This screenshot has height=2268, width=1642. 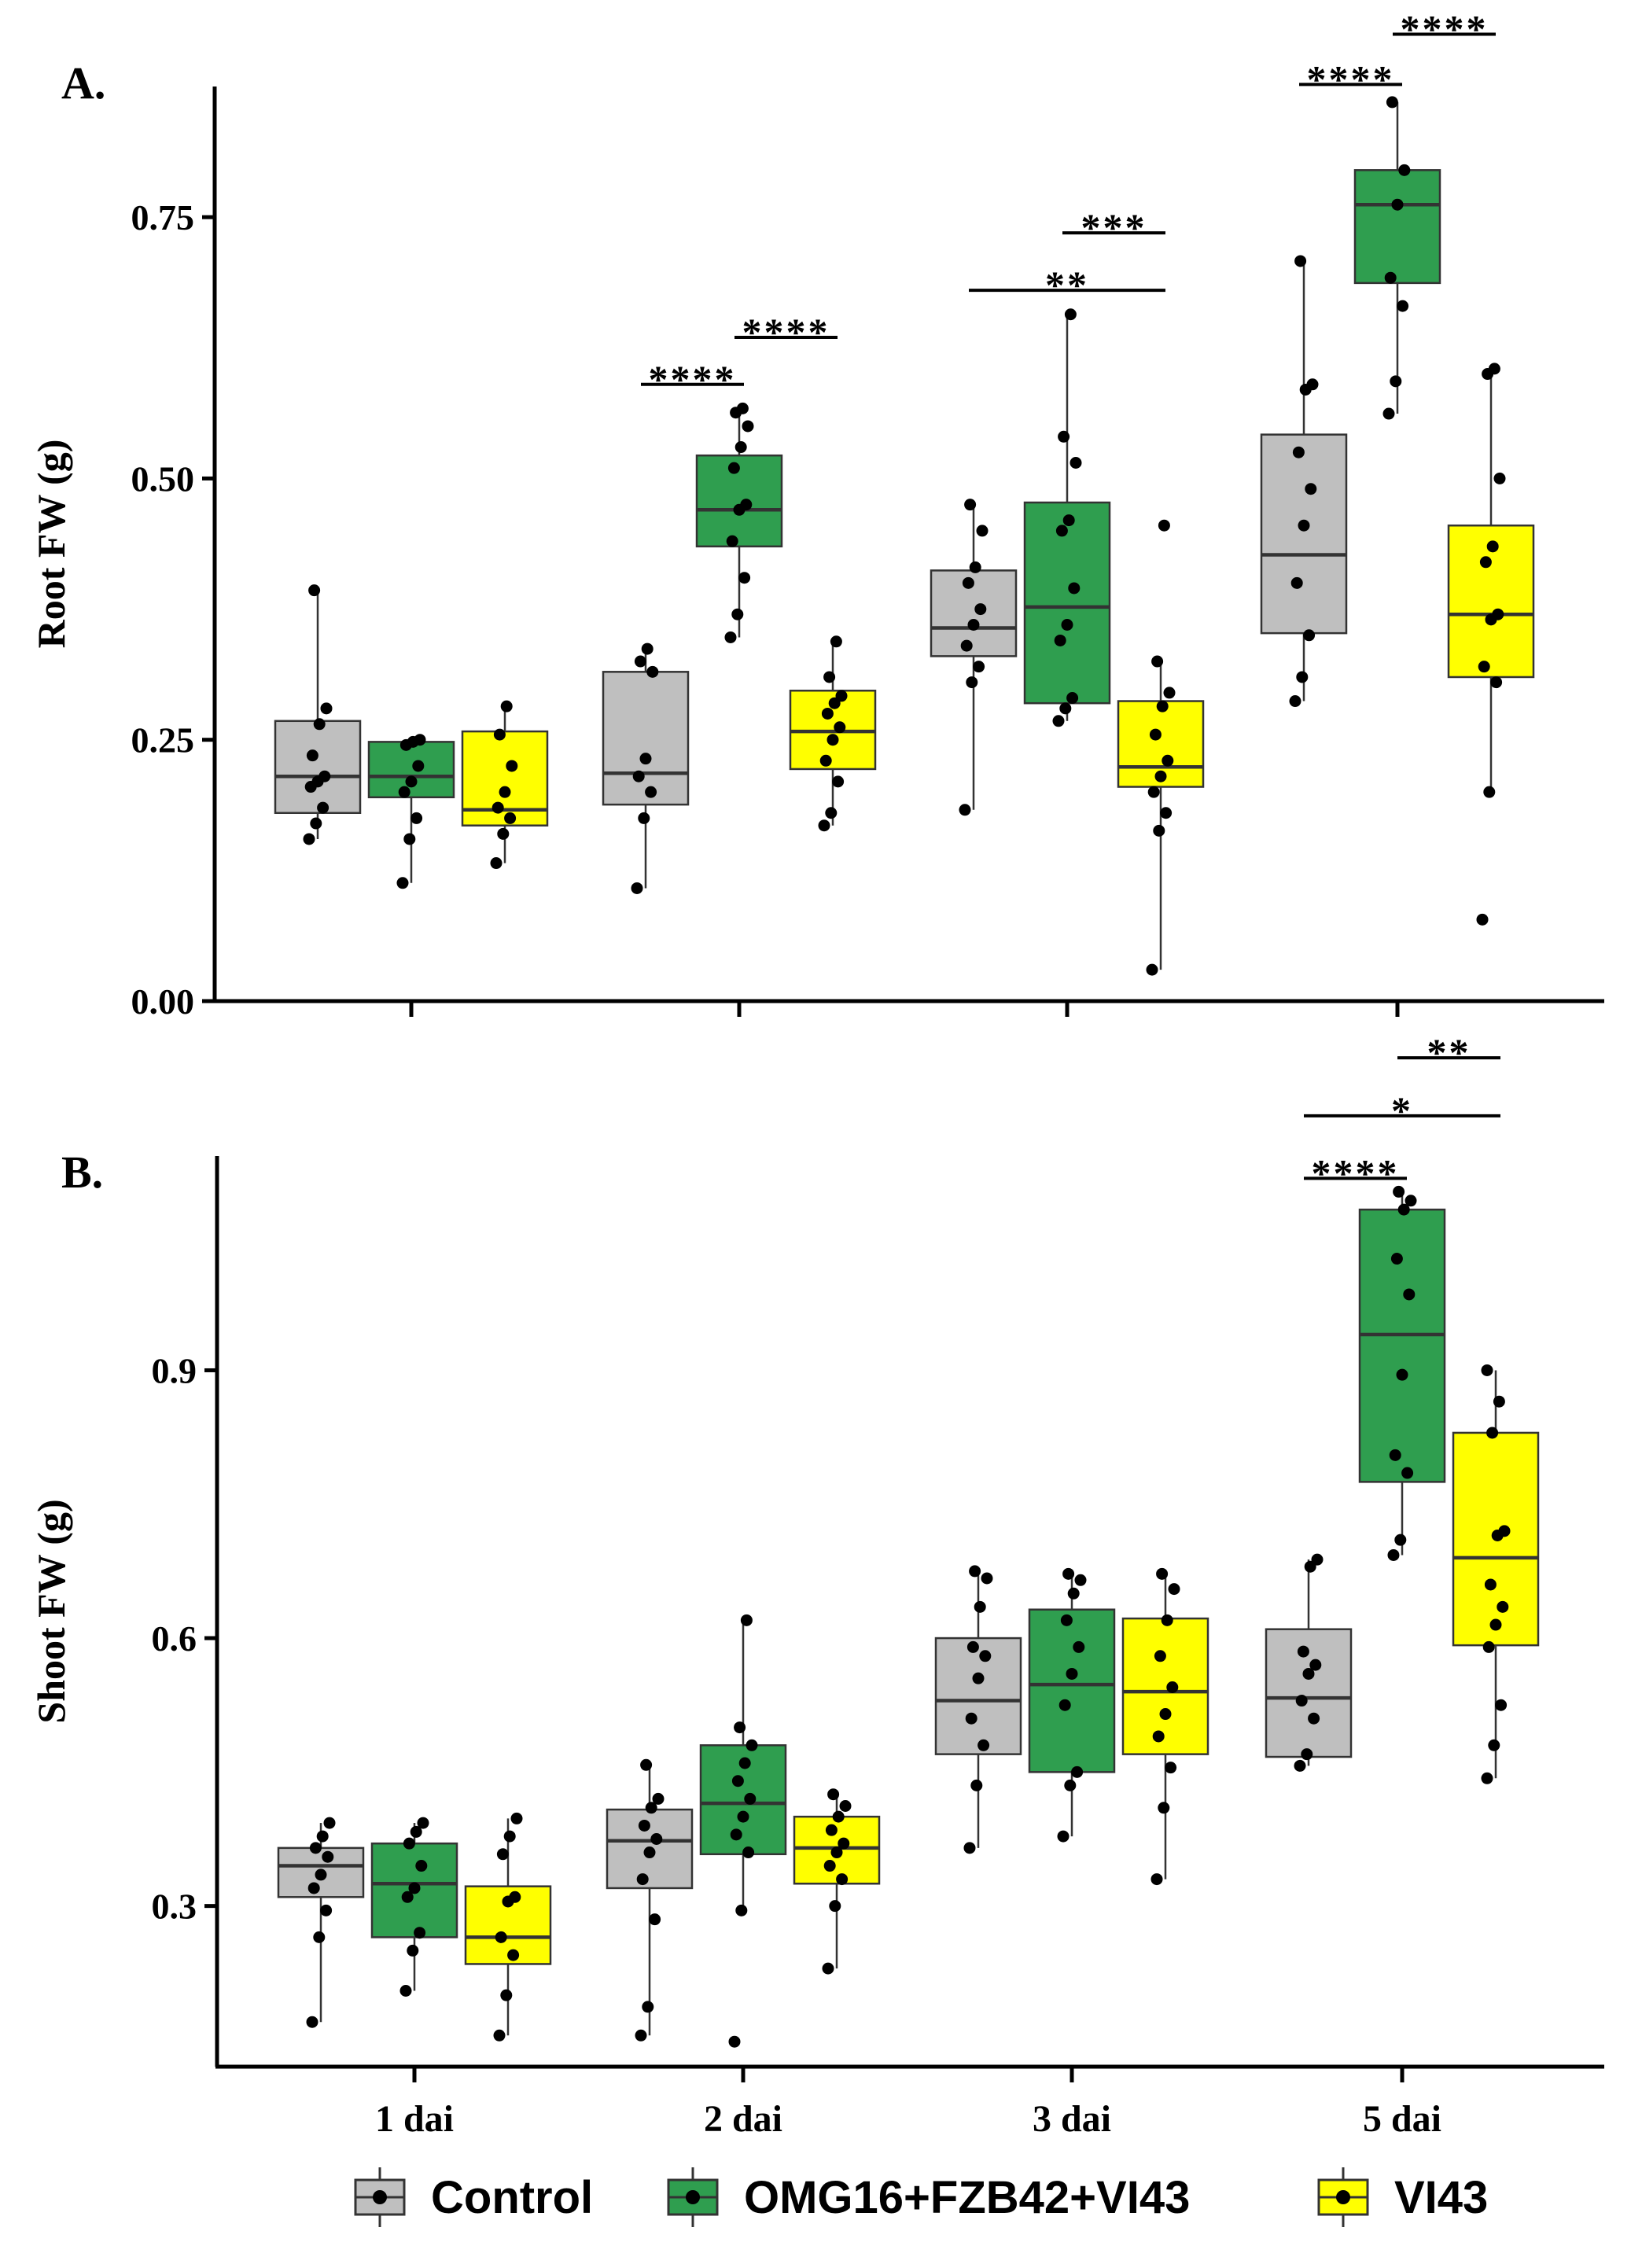 What do you see at coordinates (1072, 2119) in the screenshot?
I see `x-tick-label: 3 dai` at bounding box center [1072, 2119].